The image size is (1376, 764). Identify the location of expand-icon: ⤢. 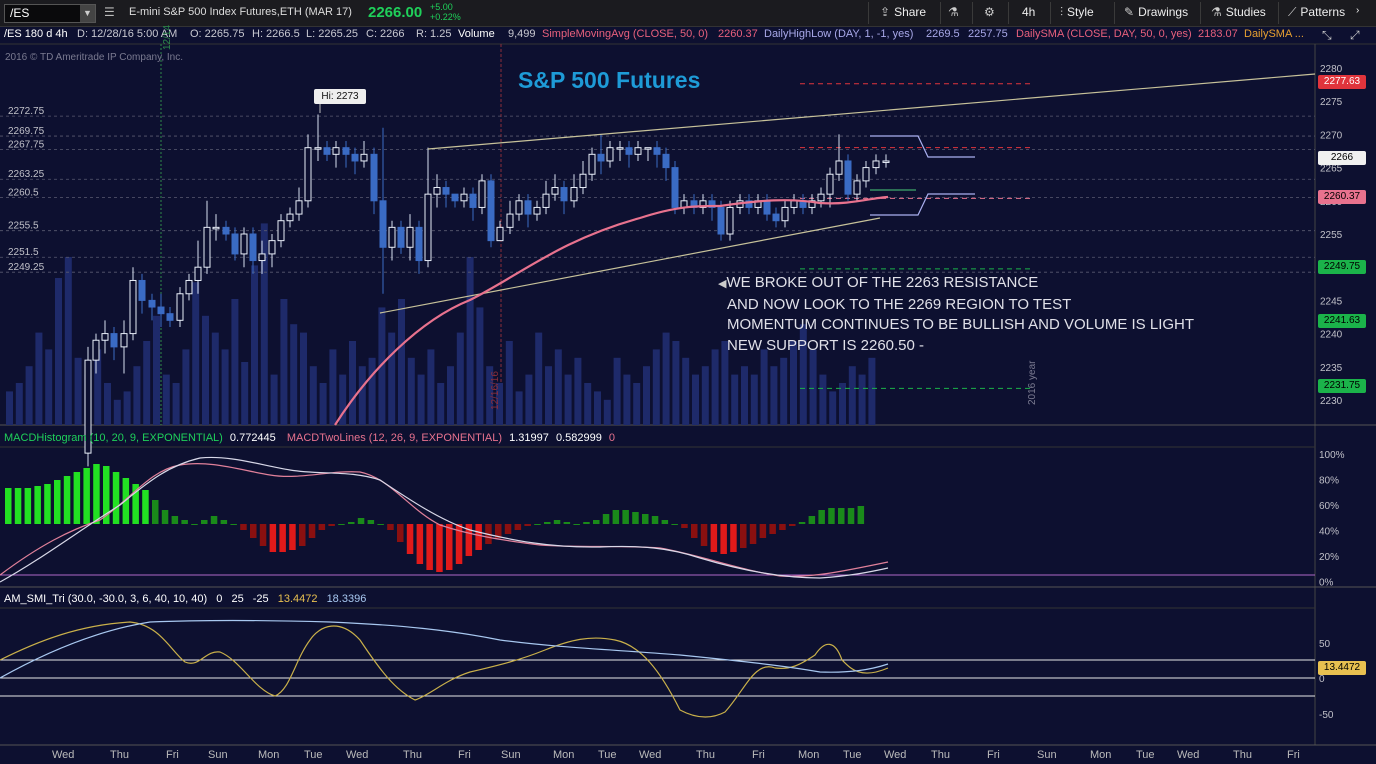
(1355, 35).